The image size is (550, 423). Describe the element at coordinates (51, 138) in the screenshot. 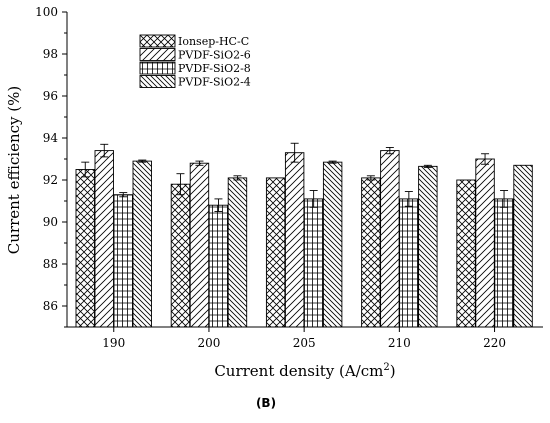

I see `y-tick-label: 94` at that location.